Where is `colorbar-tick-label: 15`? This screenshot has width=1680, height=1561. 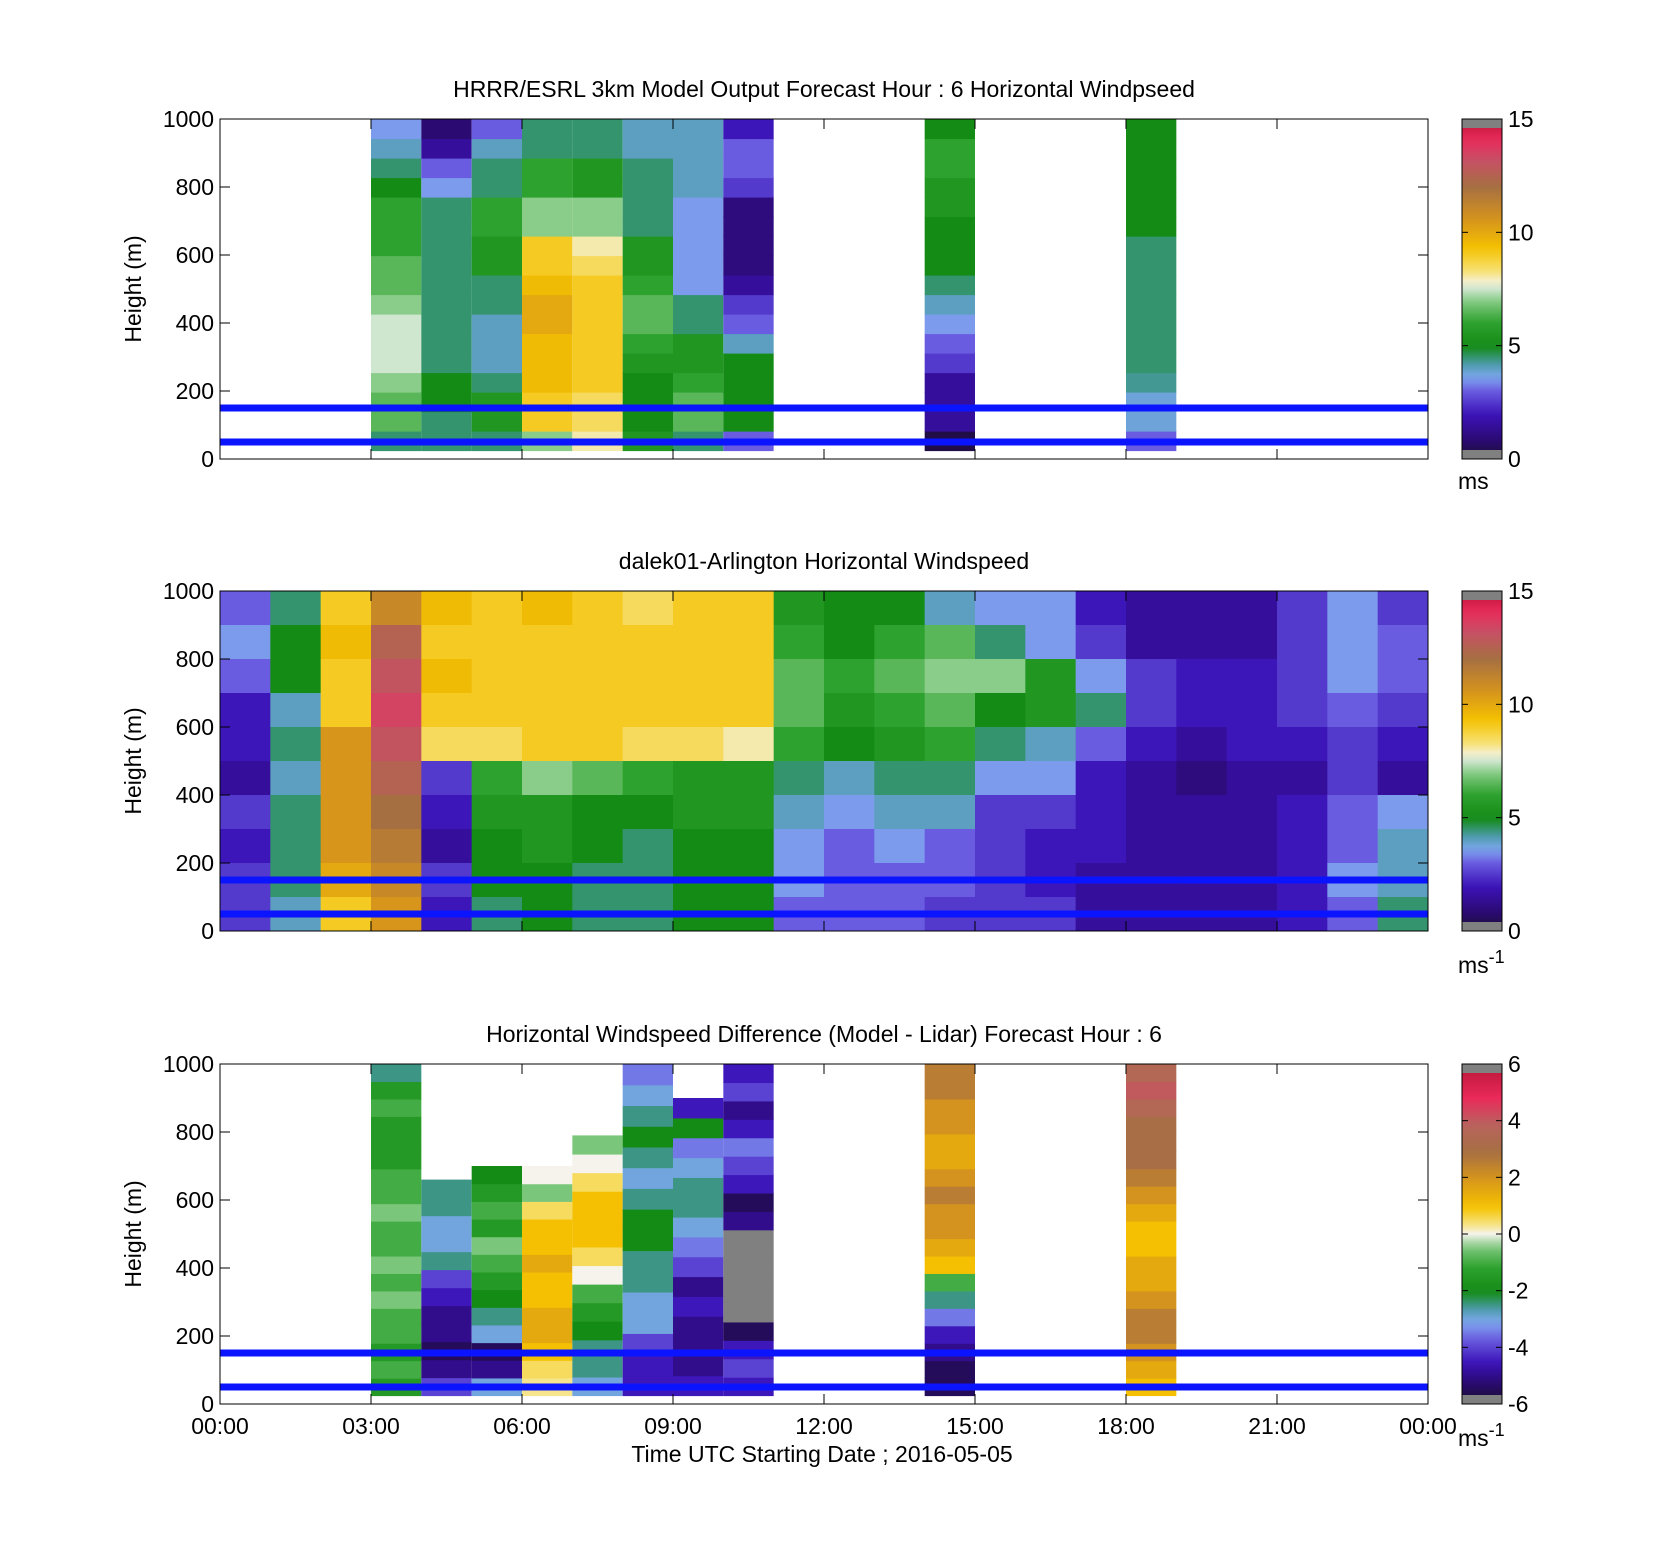
colorbar-tick-label: 15 is located at coordinates (1521, 119).